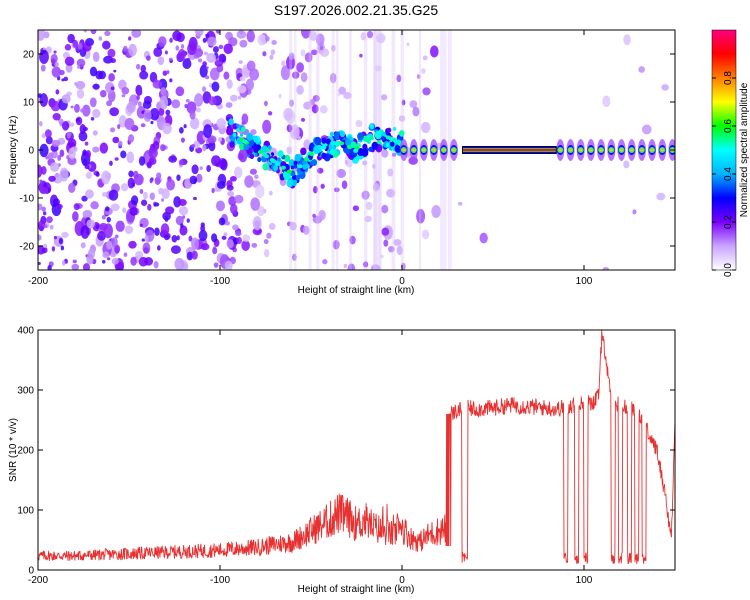 The width and height of the screenshot is (750, 600). I want to click on colorbar-ticks: 0.0 0.2 0.4 0.6 0.8, so click(724, 174).